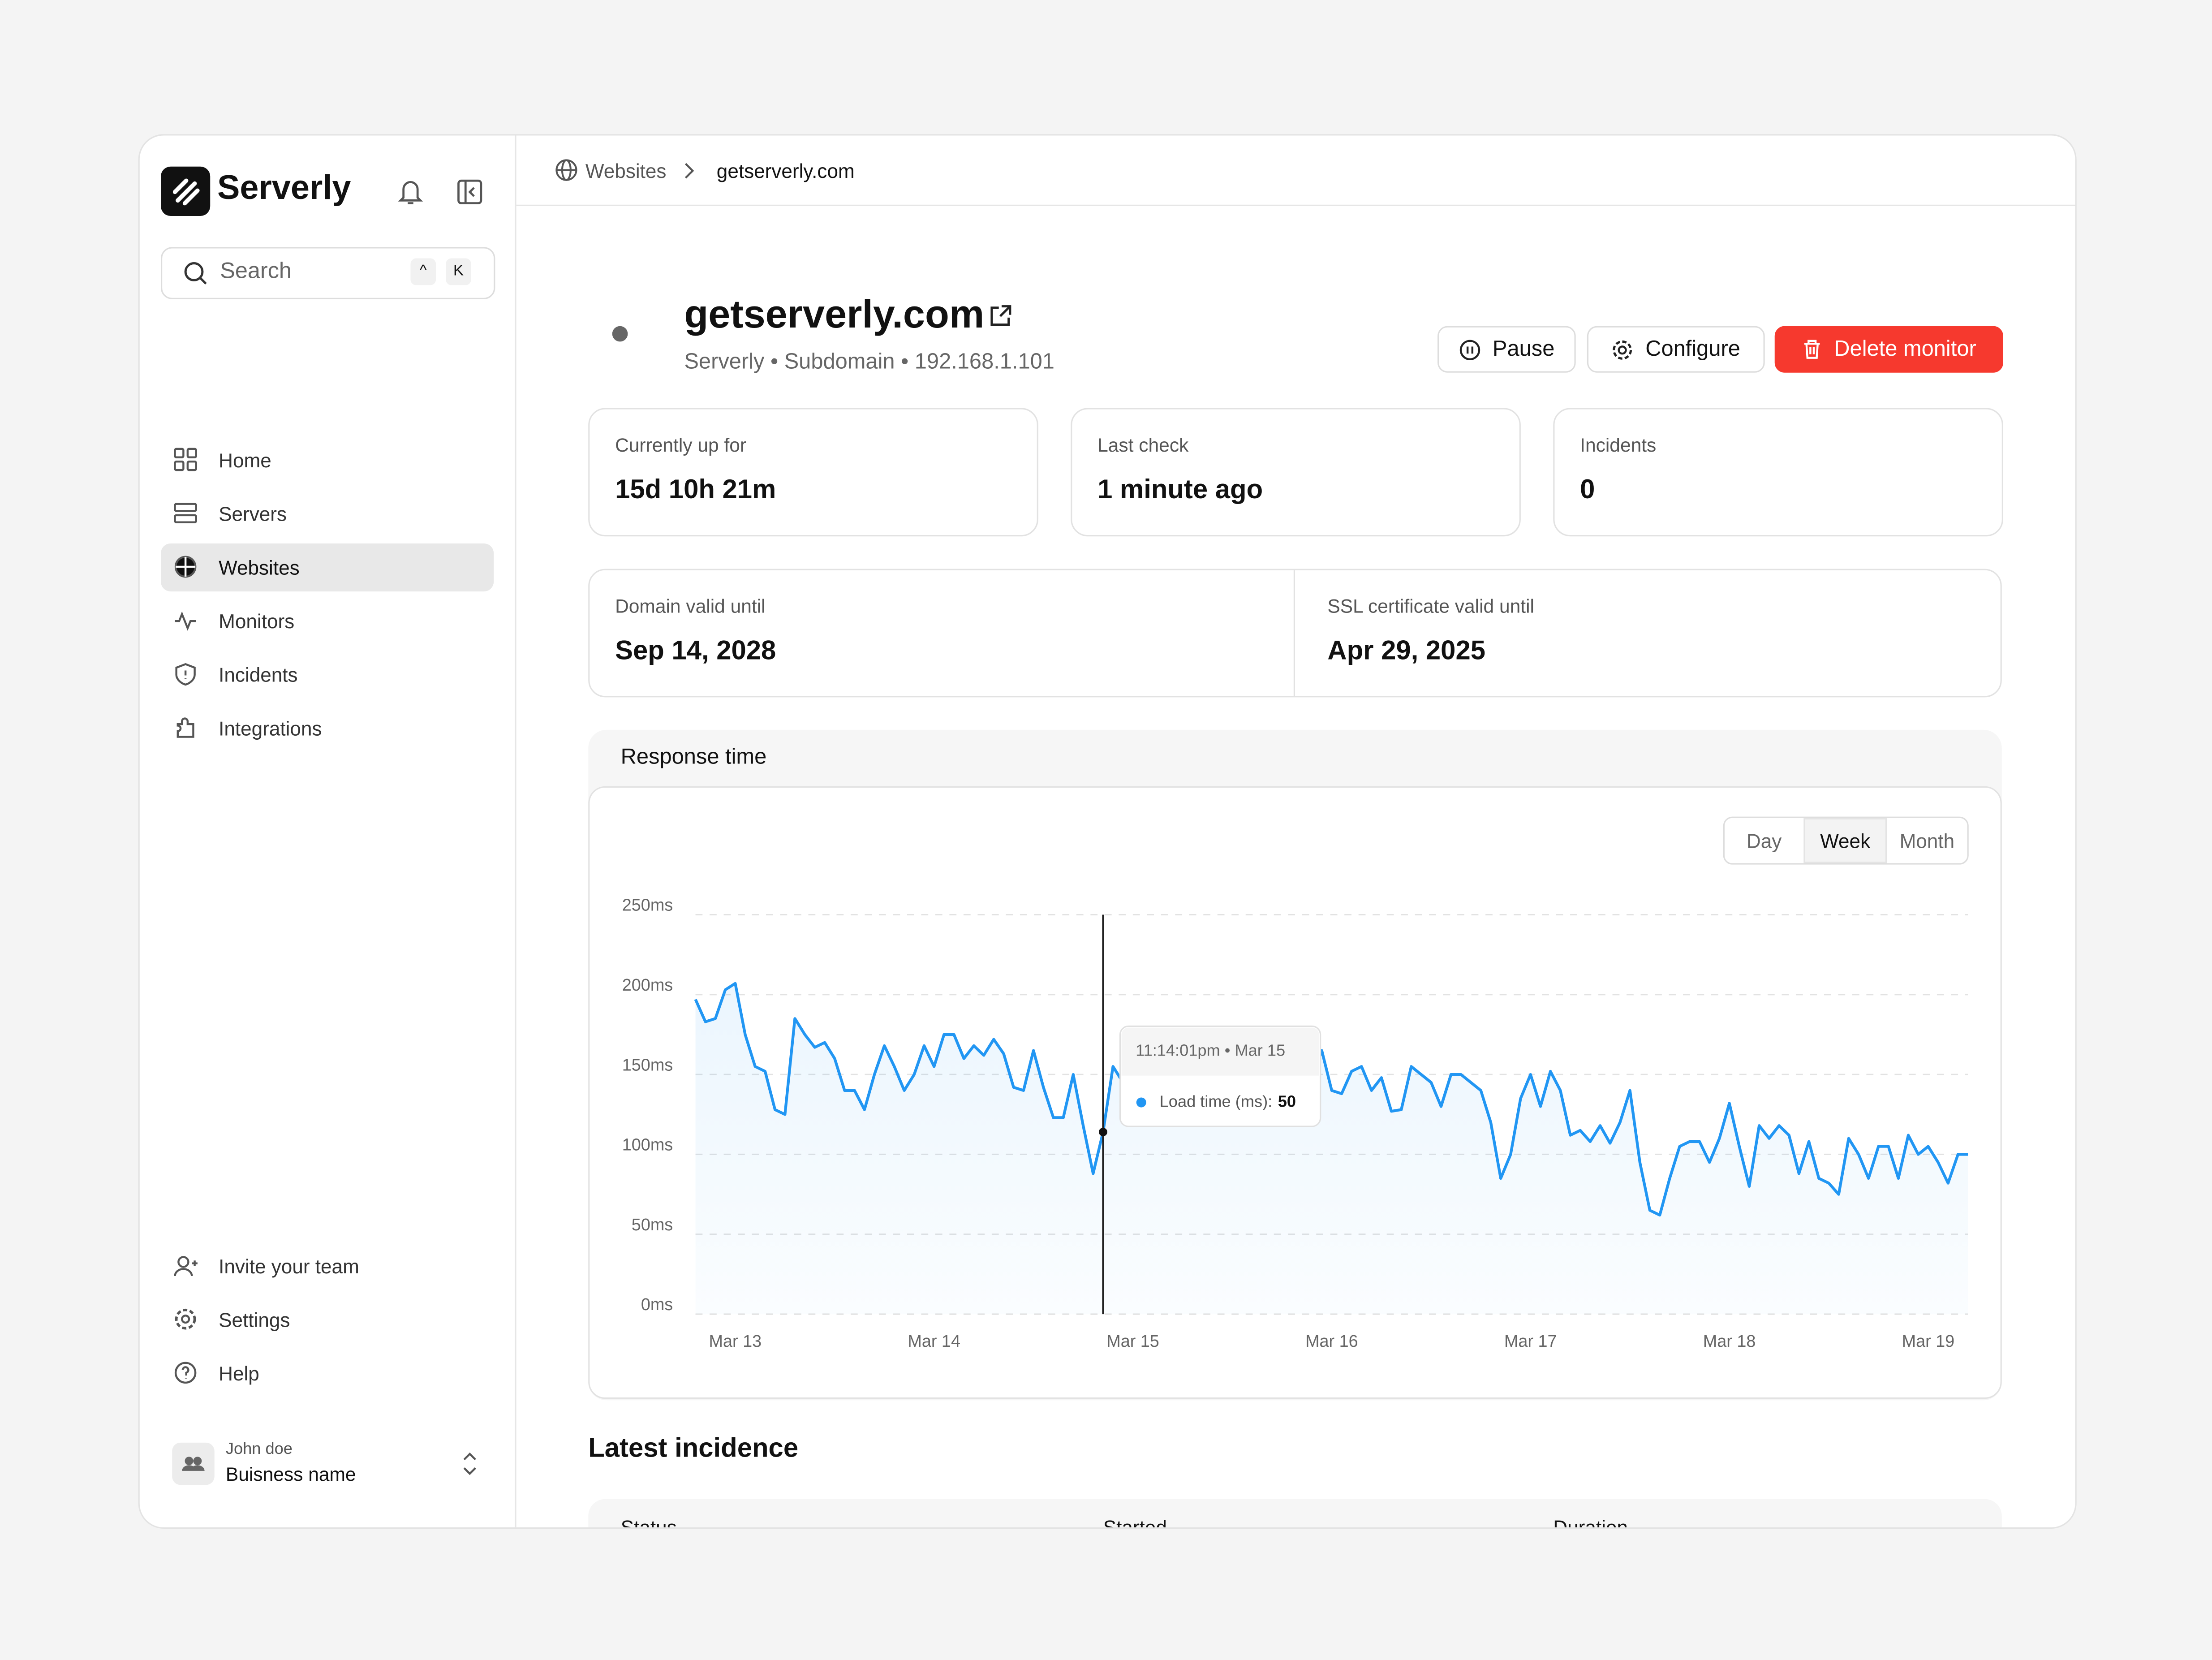  What do you see at coordinates (1928, 1342) in the screenshot?
I see `x-tick-label: Mar 19` at bounding box center [1928, 1342].